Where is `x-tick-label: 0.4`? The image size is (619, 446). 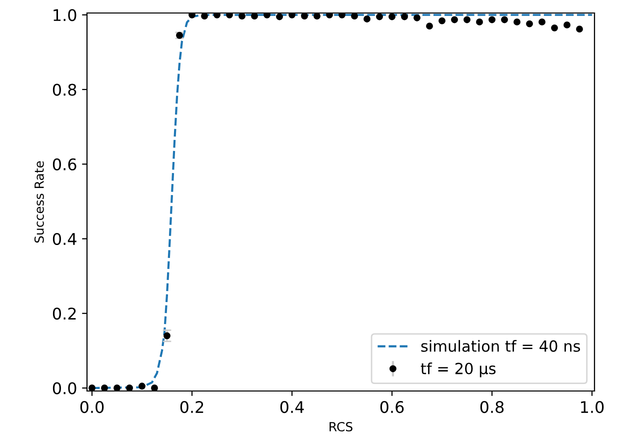 x-tick-label: 0.4 is located at coordinates (292, 407).